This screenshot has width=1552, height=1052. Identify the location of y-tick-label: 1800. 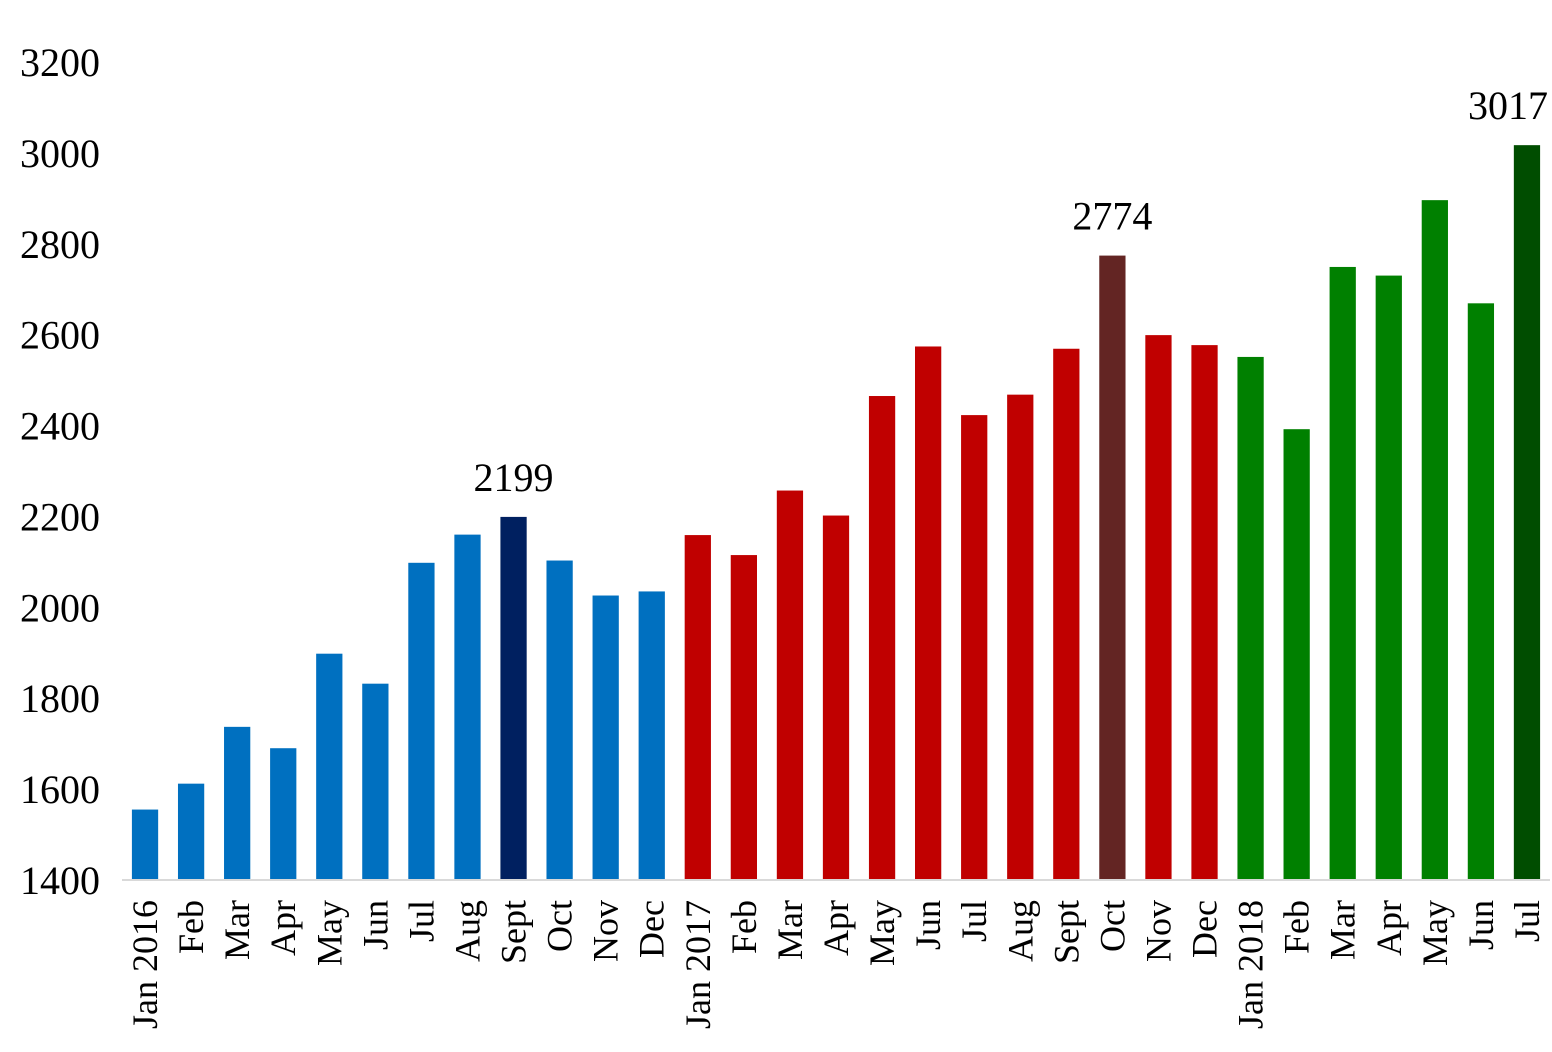
(60, 698).